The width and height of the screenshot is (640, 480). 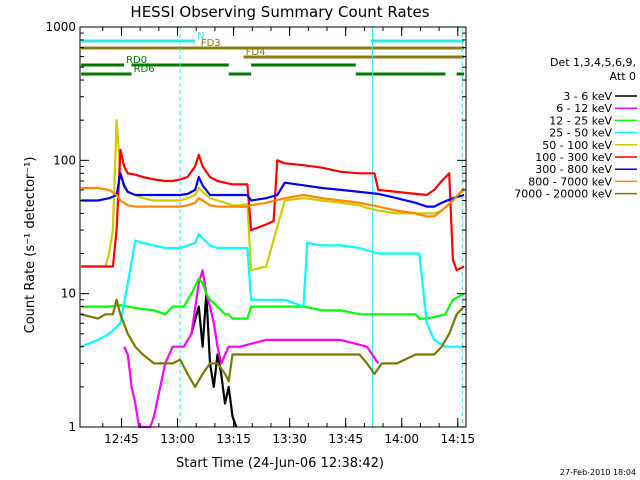 What do you see at coordinates (457, 439) in the screenshot?
I see `x-tick-label: 14:15` at bounding box center [457, 439].